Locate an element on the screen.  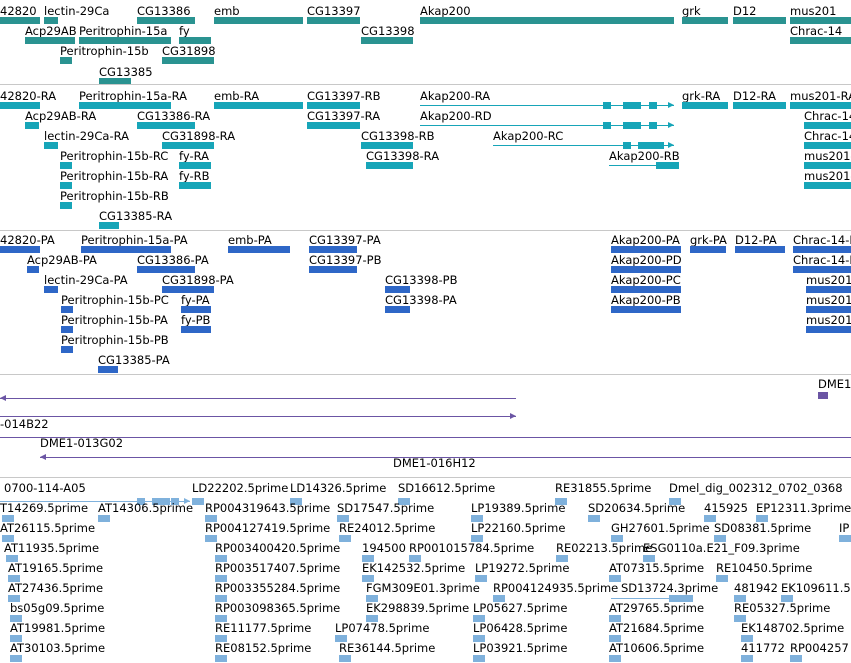
est-feature-label: SD16612.5prime is located at coordinates (447, 488).